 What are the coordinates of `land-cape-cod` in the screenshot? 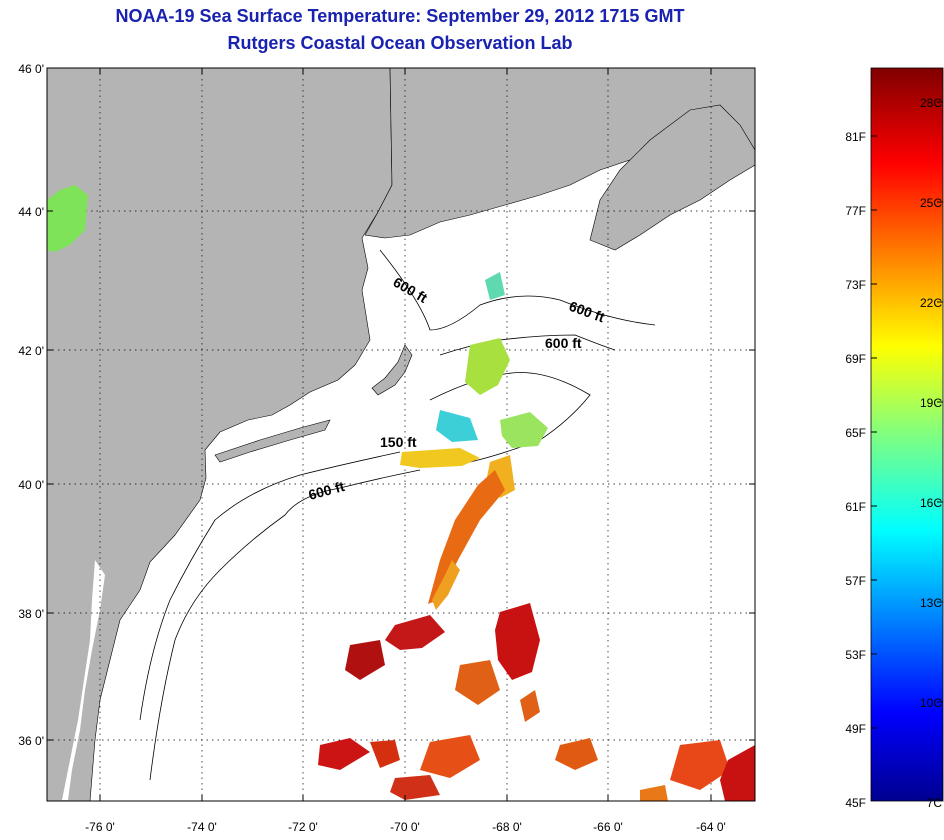 It's located at (392, 370).